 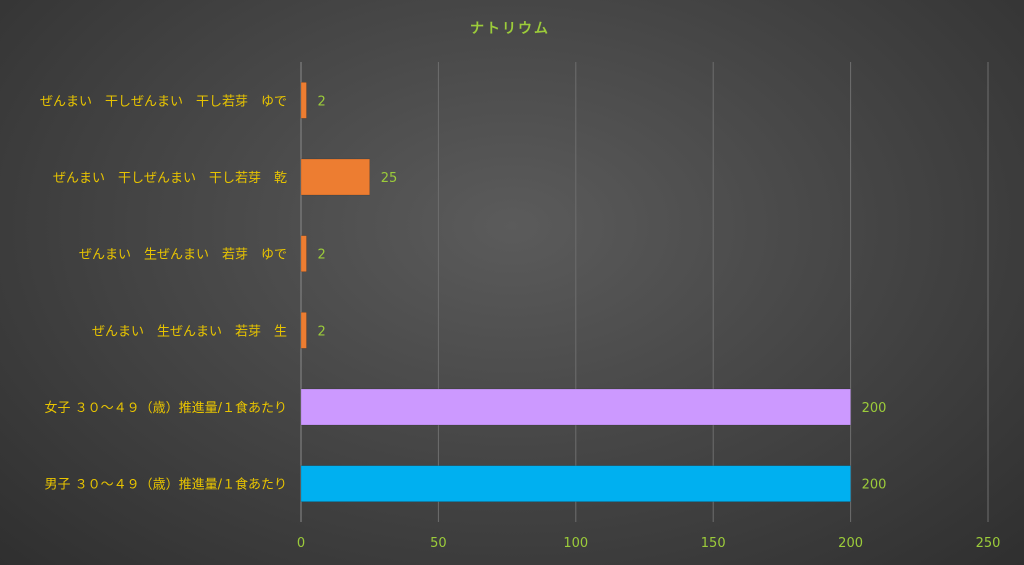 I want to click on x-tick-label: 250, so click(x=988, y=543).